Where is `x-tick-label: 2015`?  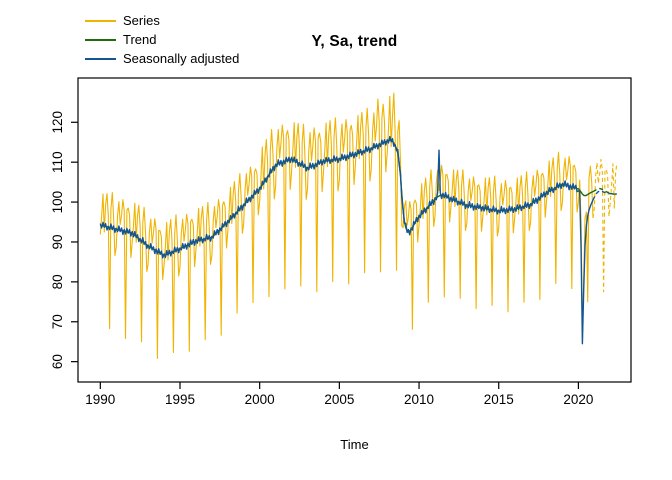
x-tick-label: 2015 is located at coordinates (499, 399).